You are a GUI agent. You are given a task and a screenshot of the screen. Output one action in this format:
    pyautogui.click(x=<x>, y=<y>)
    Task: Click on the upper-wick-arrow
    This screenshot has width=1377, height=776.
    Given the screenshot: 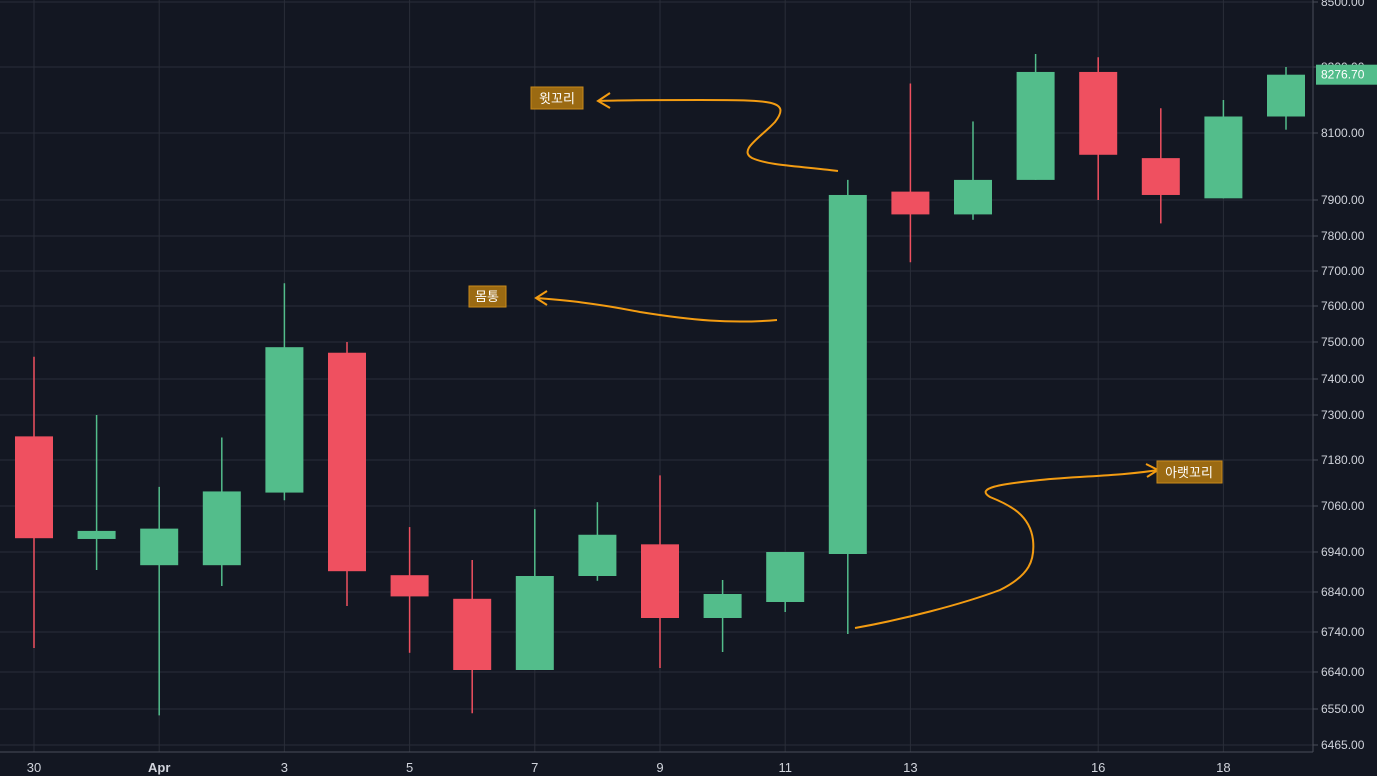 What is the action you would take?
    pyautogui.click(x=718, y=135)
    